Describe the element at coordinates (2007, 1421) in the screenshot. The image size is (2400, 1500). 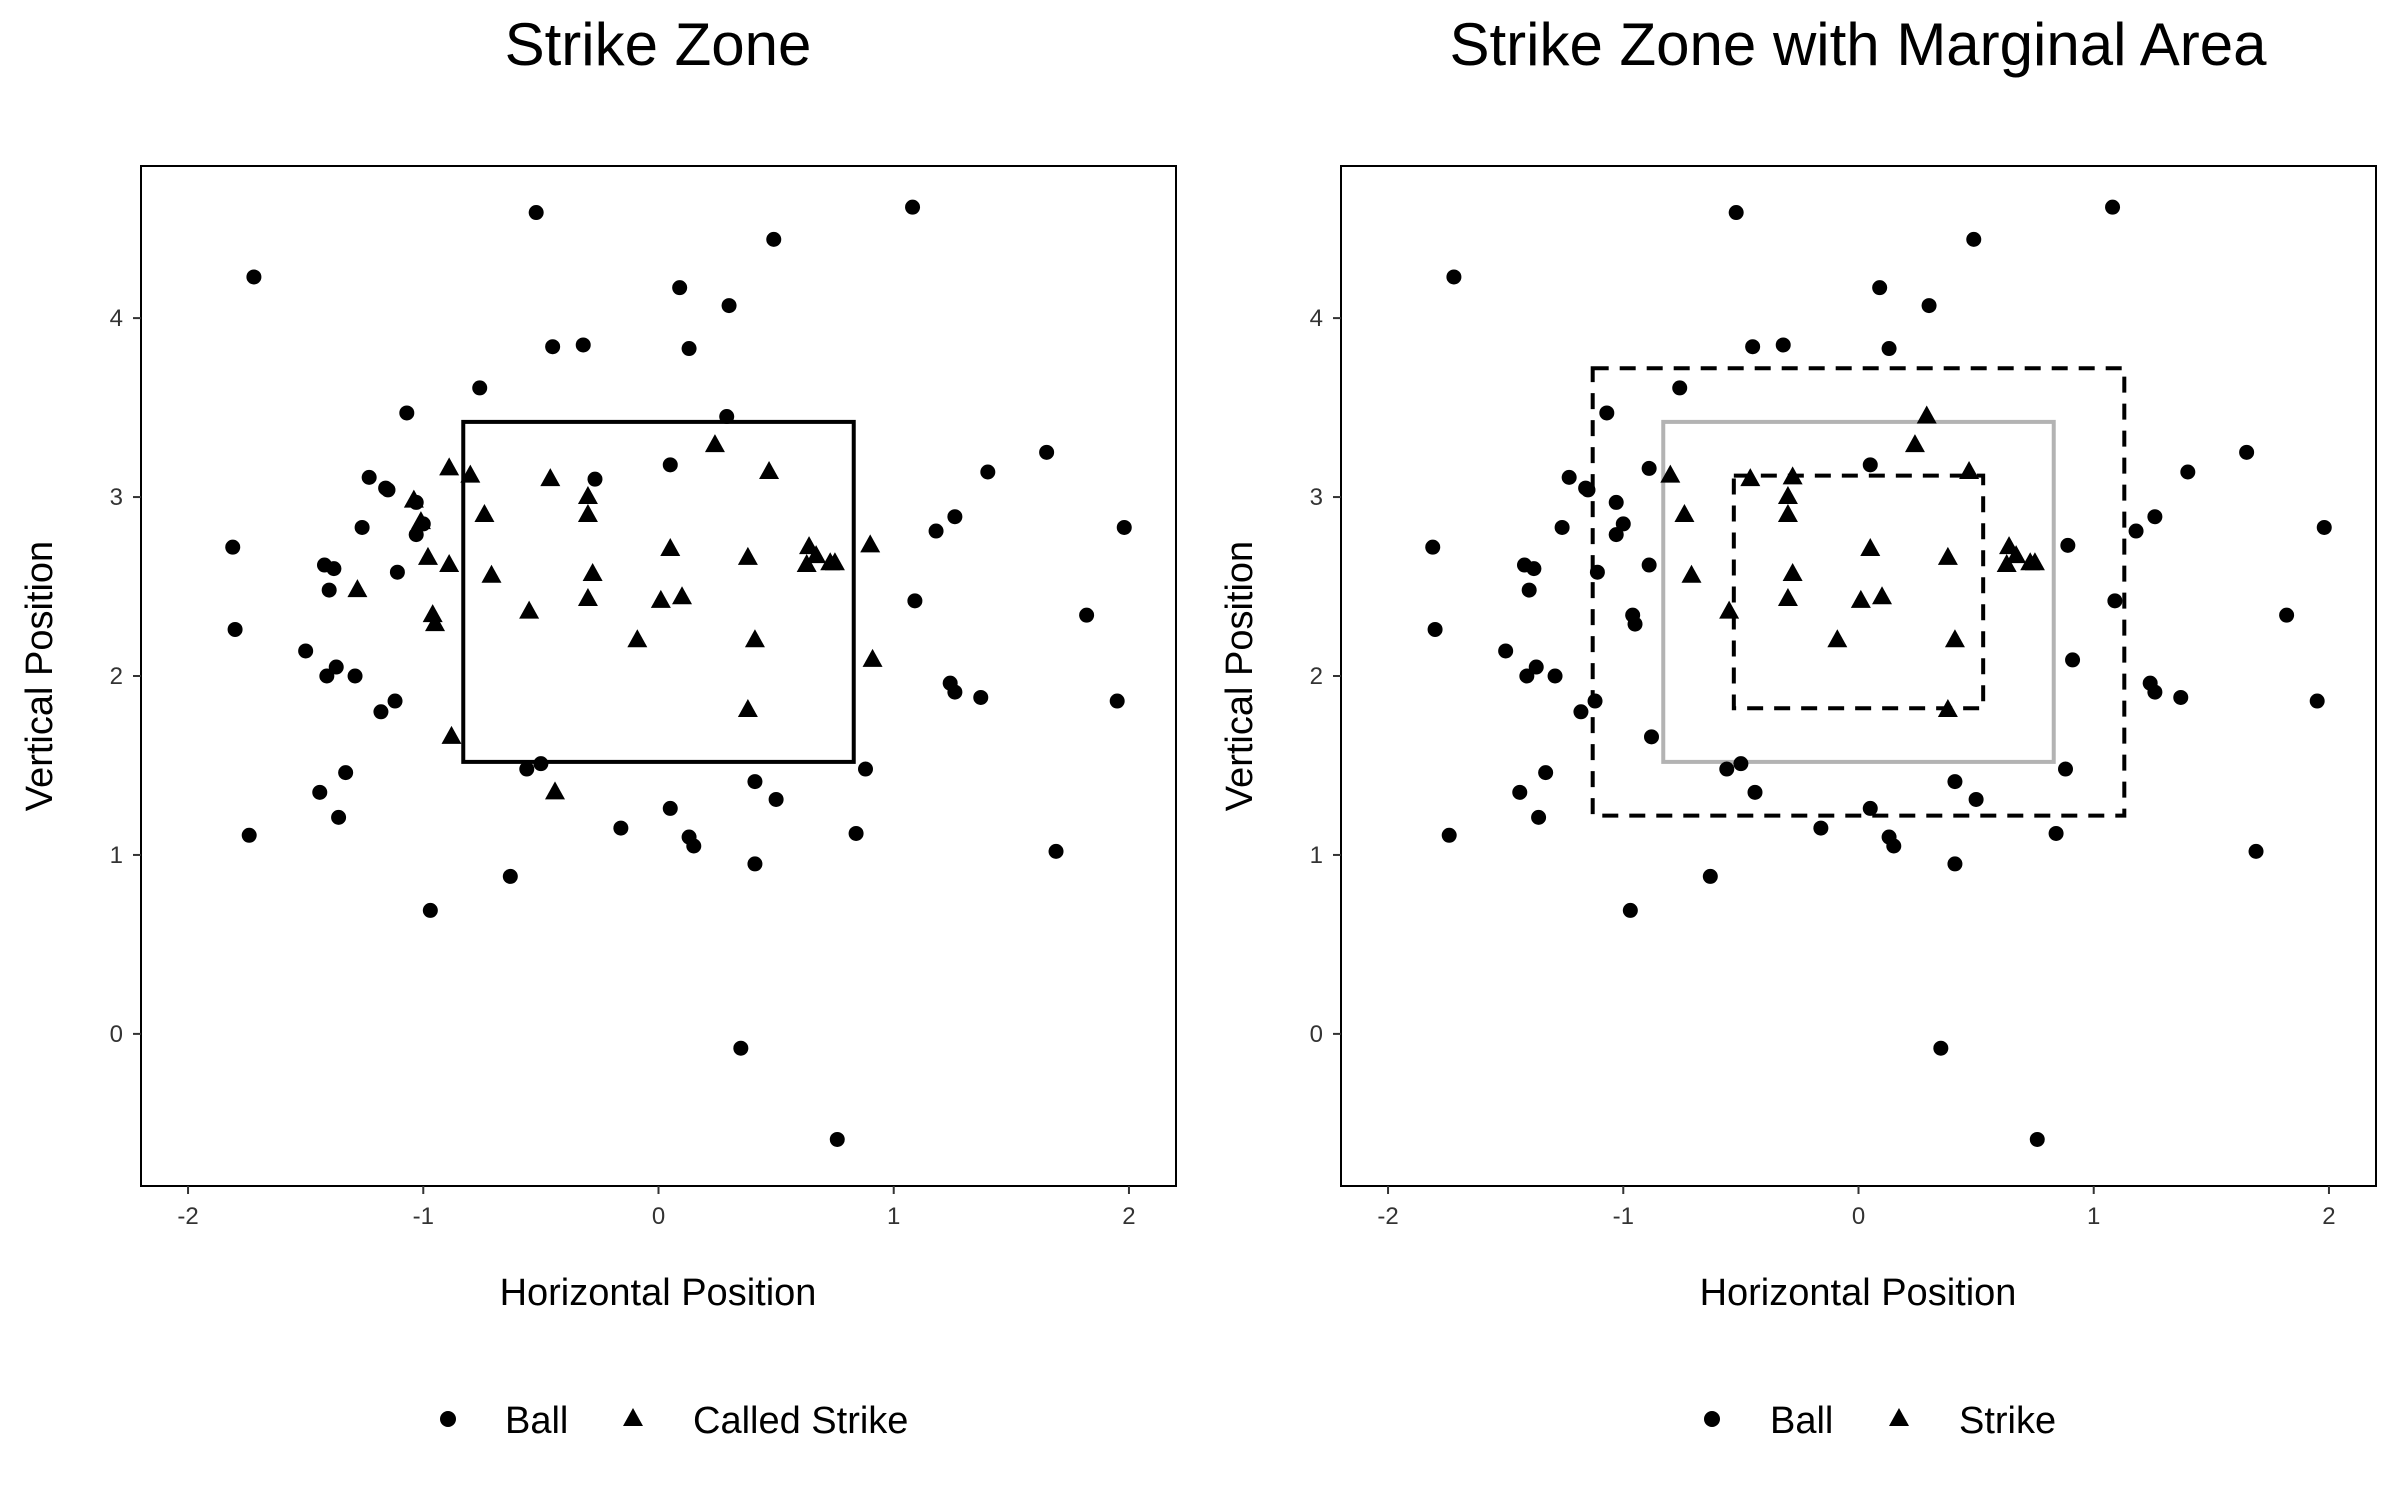
I see `legend-strike-label-2: Strike` at that location.